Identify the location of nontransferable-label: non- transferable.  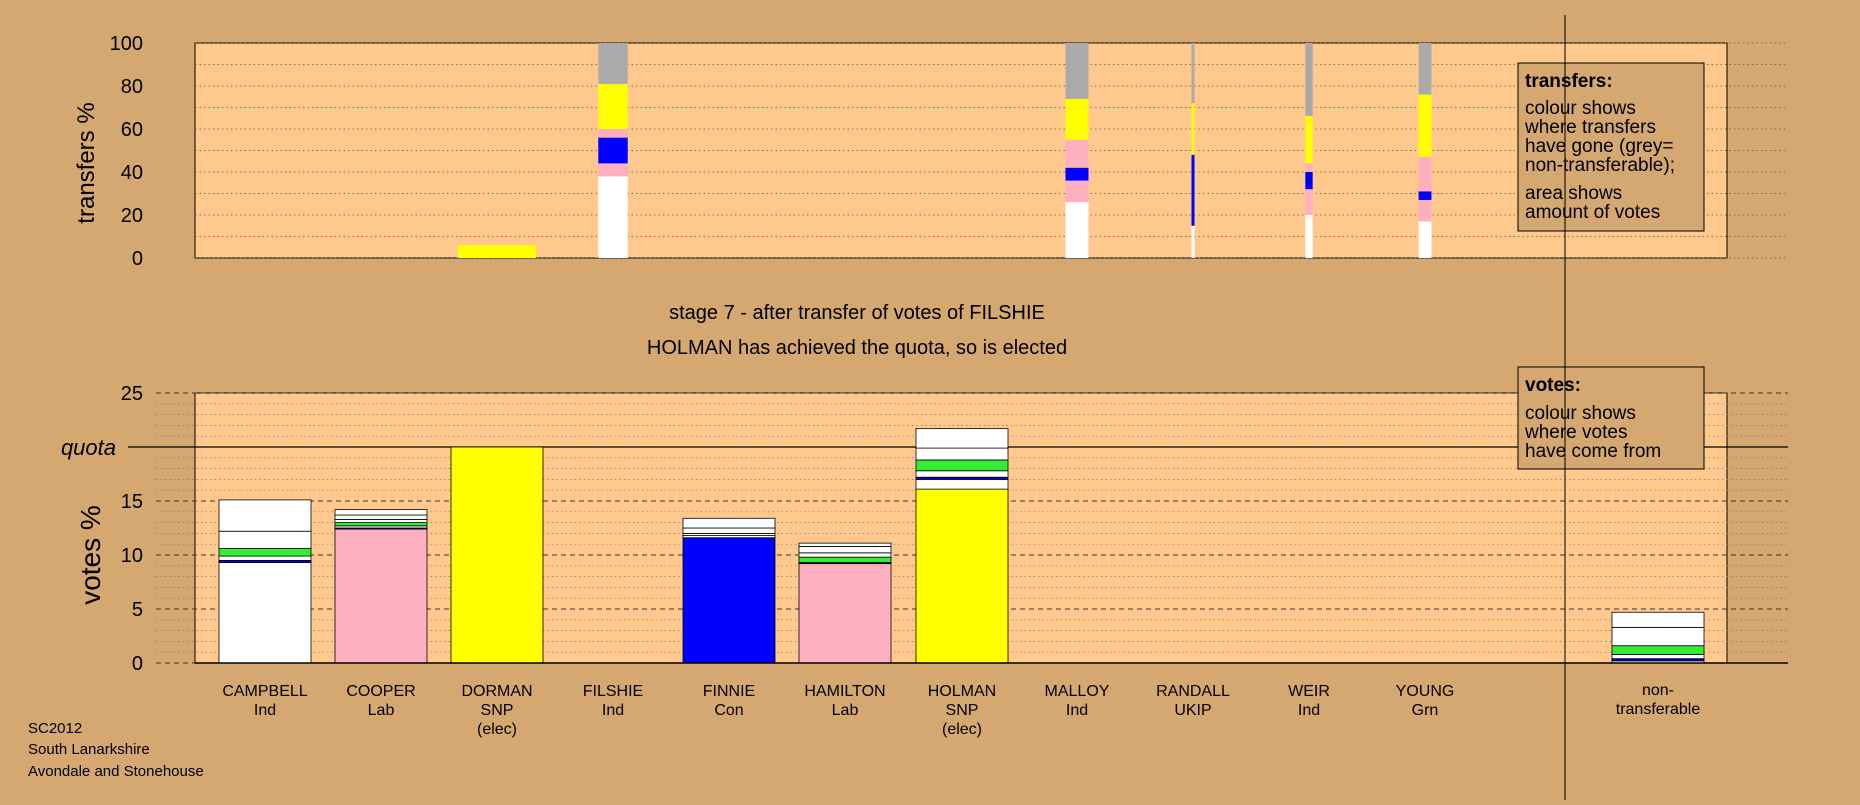
(1658, 700).